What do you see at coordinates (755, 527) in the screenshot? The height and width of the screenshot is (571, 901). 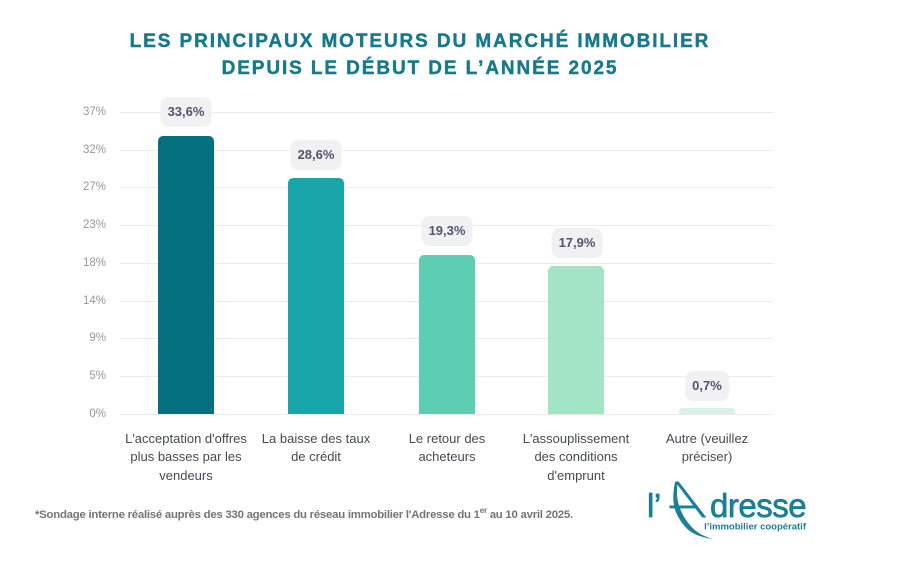 I see `svg-text: l’immobilier coopératif` at bounding box center [755, 527].